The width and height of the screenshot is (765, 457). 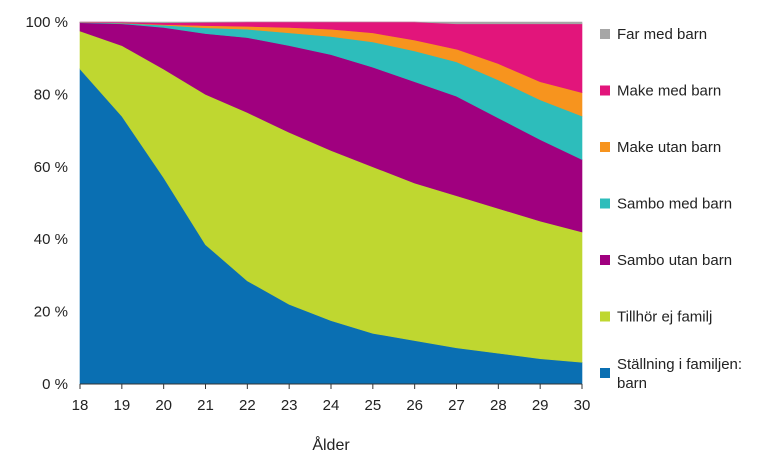 What do you see at coordinates (55, 384) in the screenshot?
I see `y-tick-label: 0 %` at bounding box center [55, 384].